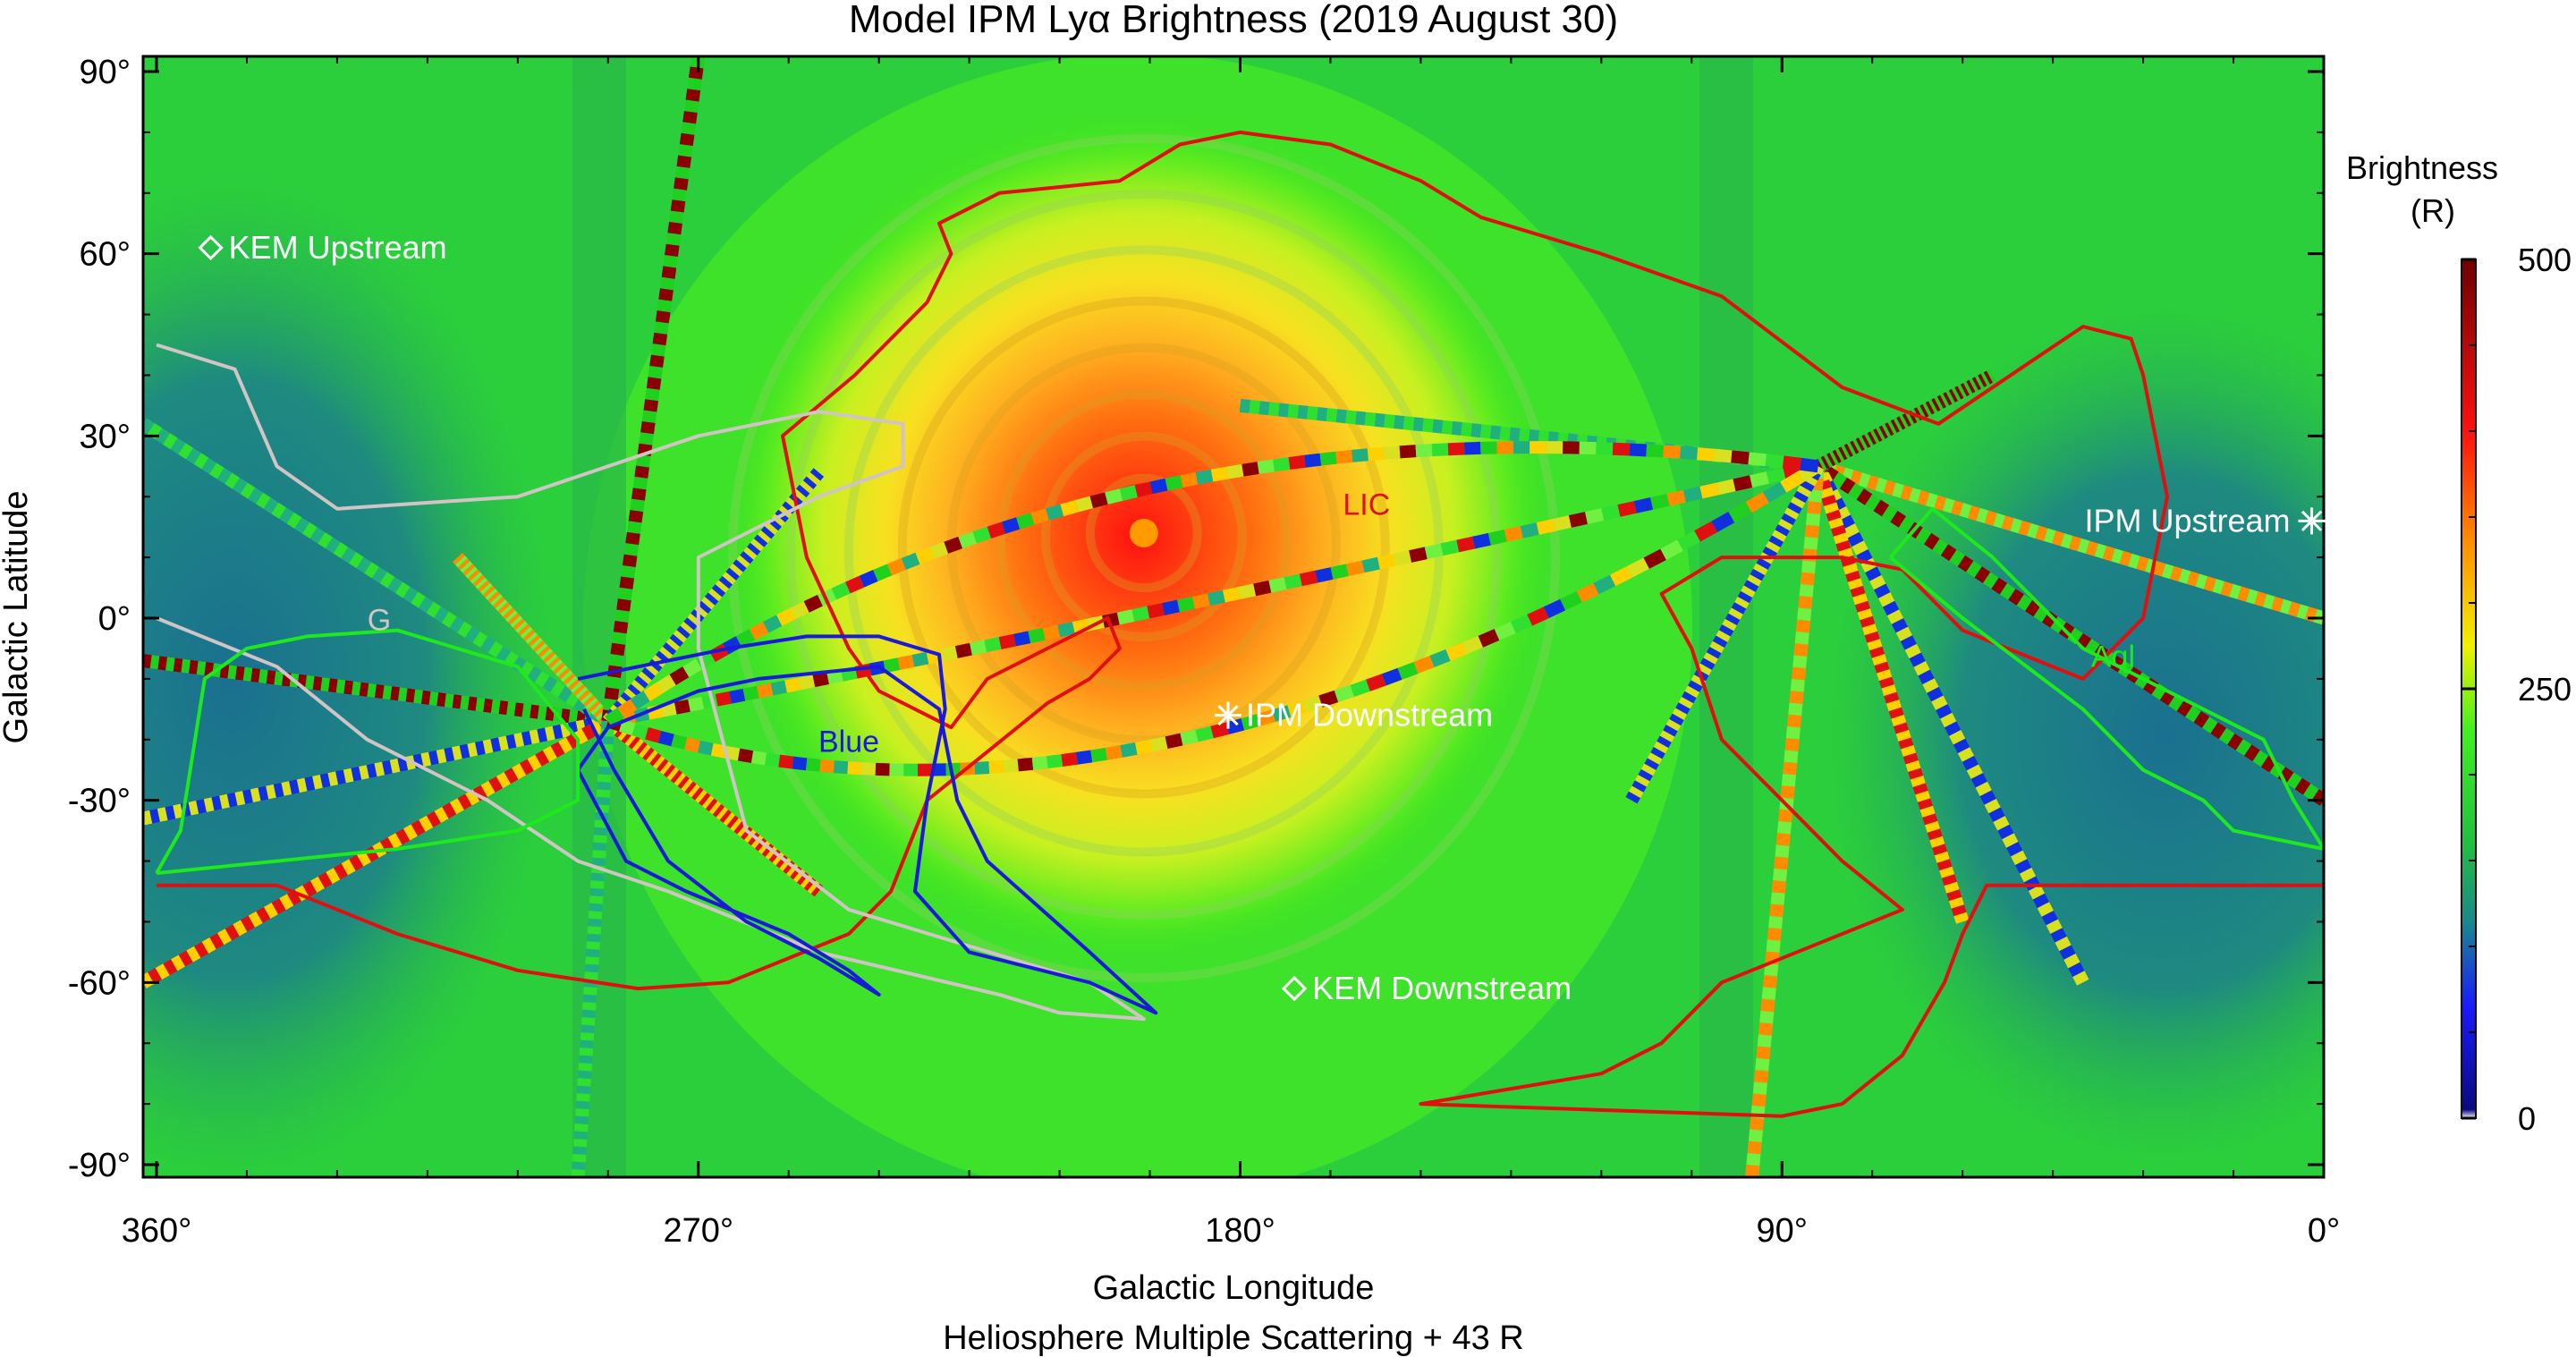 Image resolution: width=2576 pixels, height=1357 pixels. What do you see at coordinates (1143, 555) in the screenshot?
I see `contour-ring` at bounding box center [1143, 555].